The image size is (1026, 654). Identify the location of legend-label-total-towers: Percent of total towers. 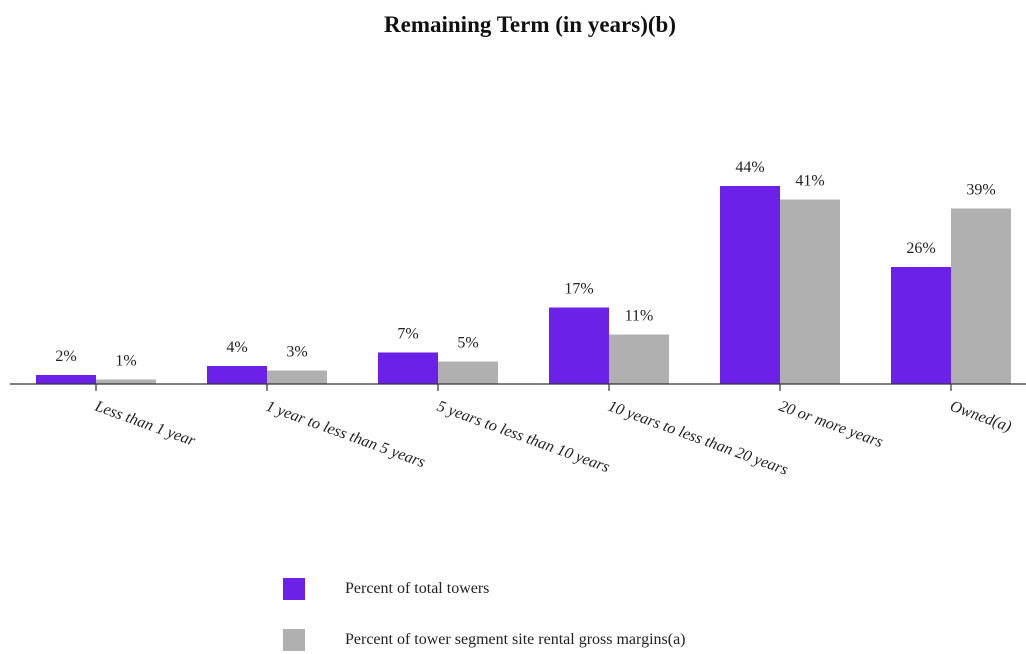
(417, 588).